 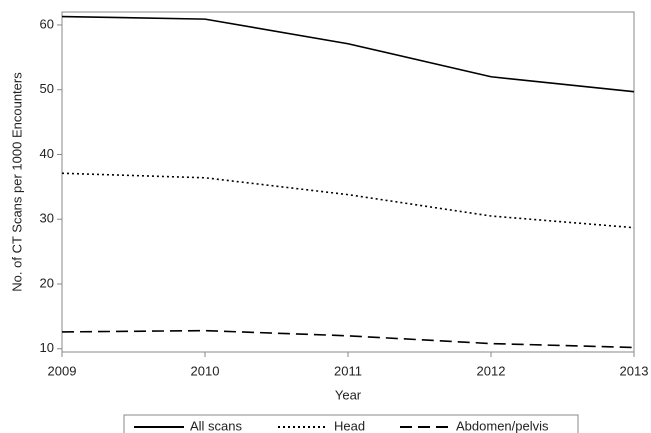 What do you see at coordinates (47, 347) in the screenshot?
I see `y-tick-label: 10` at bounding box center [47, 347].